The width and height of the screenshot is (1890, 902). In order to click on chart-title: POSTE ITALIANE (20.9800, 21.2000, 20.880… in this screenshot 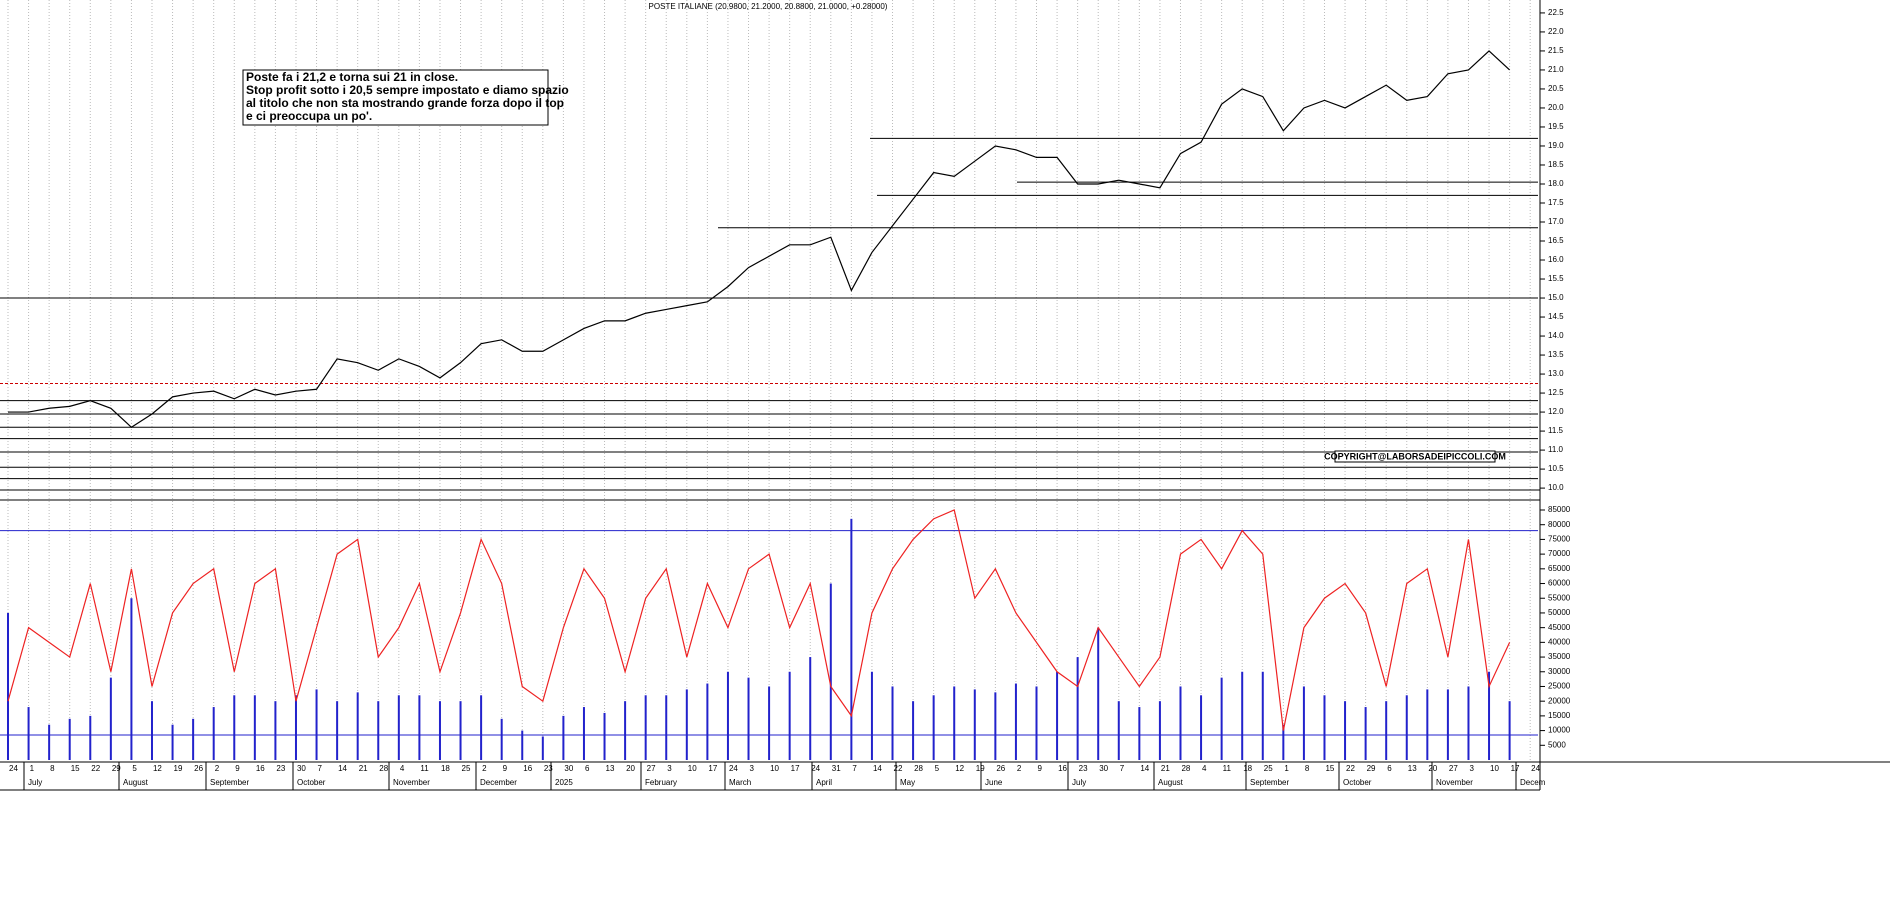, I will do `click(768, 6)`.